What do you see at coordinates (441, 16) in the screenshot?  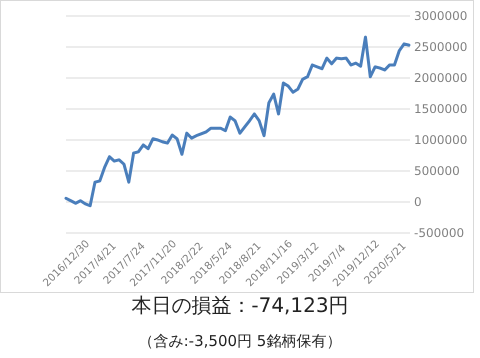 I see `y-tick-label: 3000000` at bounding box center [441, 16].